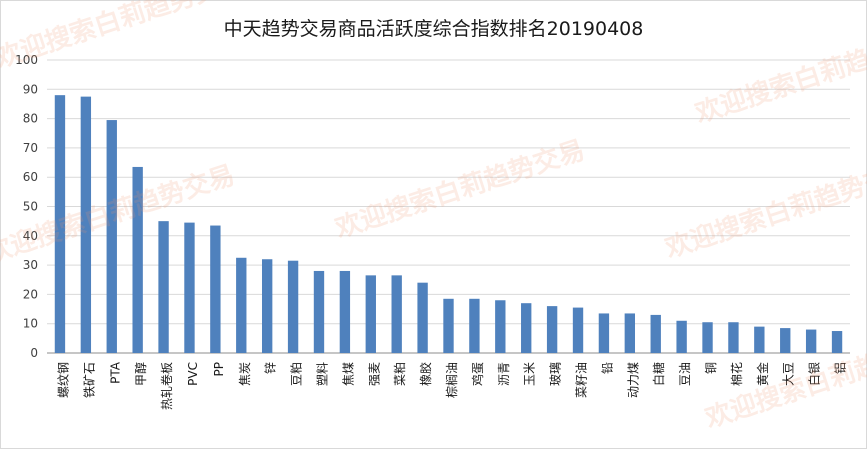 The image size is (867, 449). I want to click on y-tick-label: 80, so click(30, 119).